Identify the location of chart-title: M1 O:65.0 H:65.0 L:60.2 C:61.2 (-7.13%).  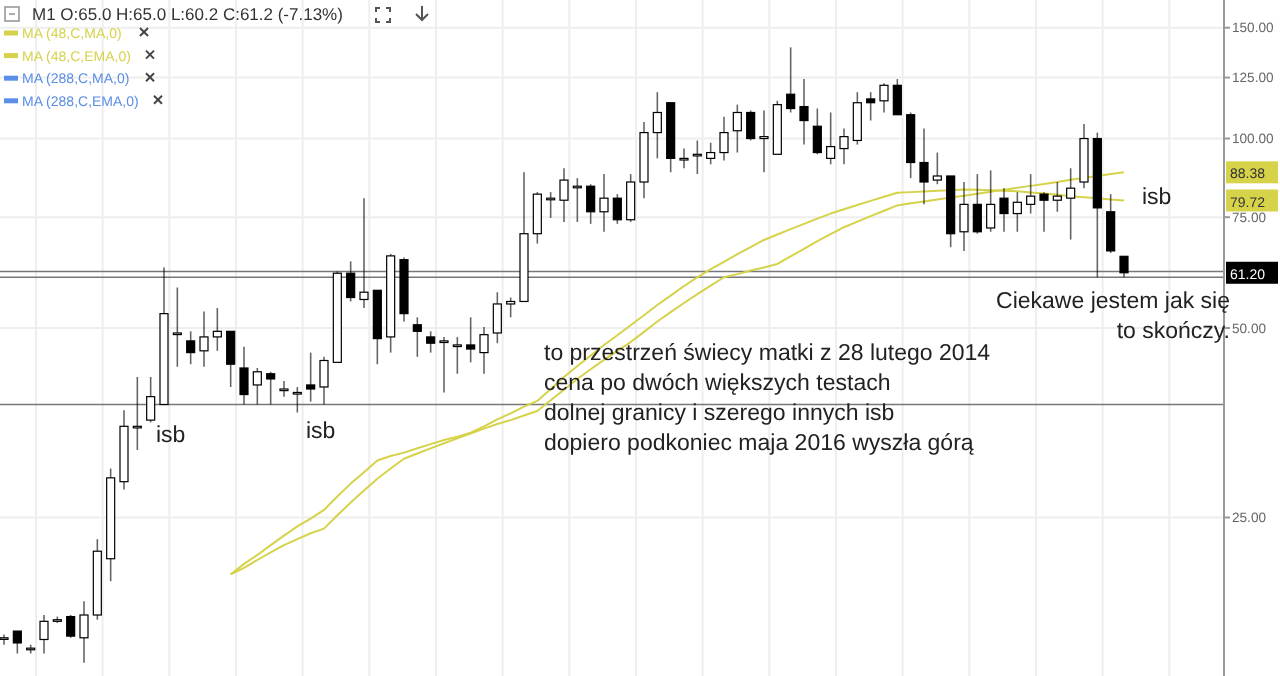
(188, 14).